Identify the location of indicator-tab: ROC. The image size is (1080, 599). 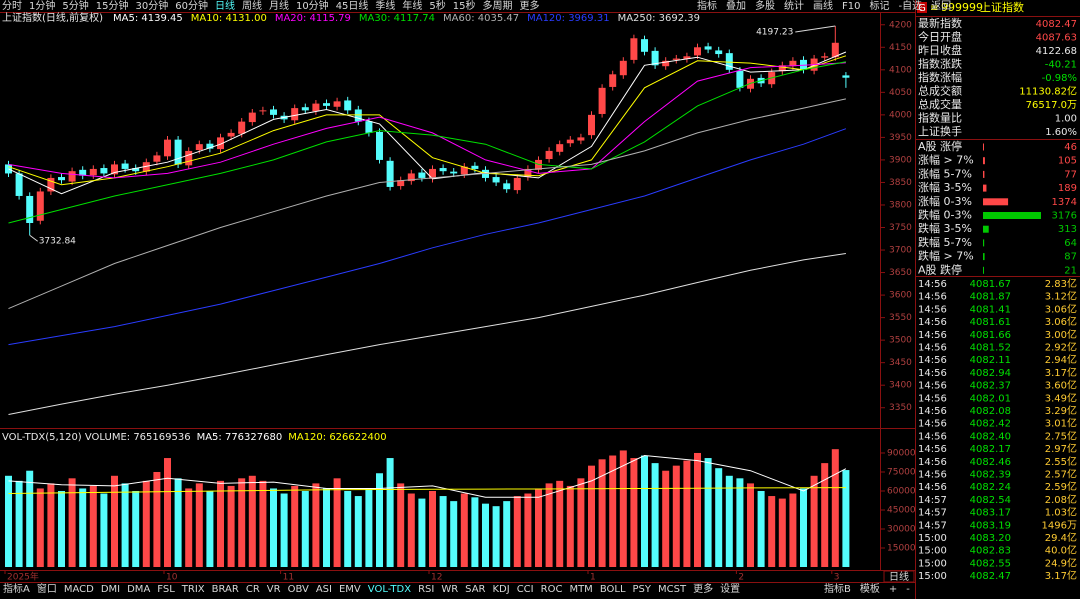
(552, 589).